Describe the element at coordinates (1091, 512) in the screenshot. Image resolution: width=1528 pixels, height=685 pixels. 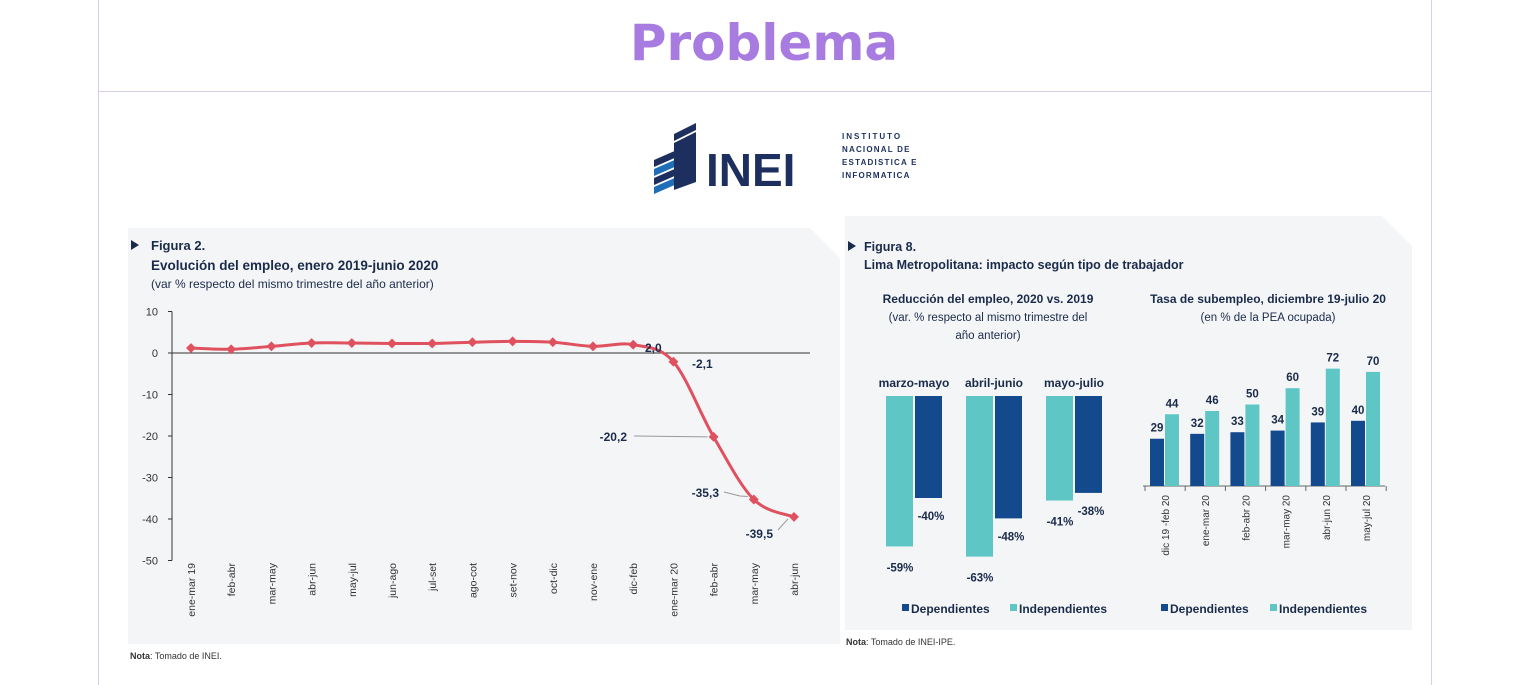
I see `reduction-label-dependientes: -38%` at that location.